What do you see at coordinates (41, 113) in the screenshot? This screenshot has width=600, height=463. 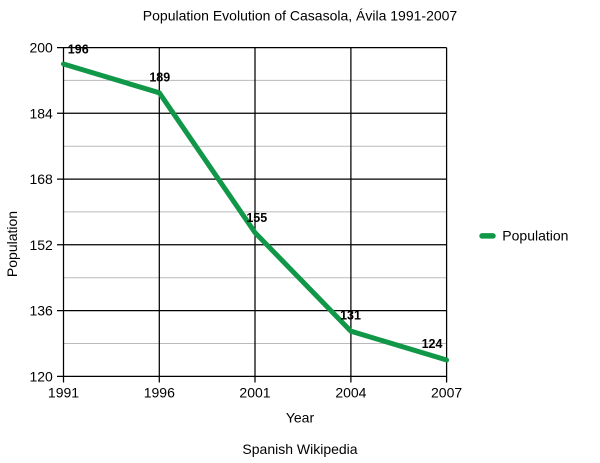 I see `svg-text: 184` at bounding box center [41, 113].